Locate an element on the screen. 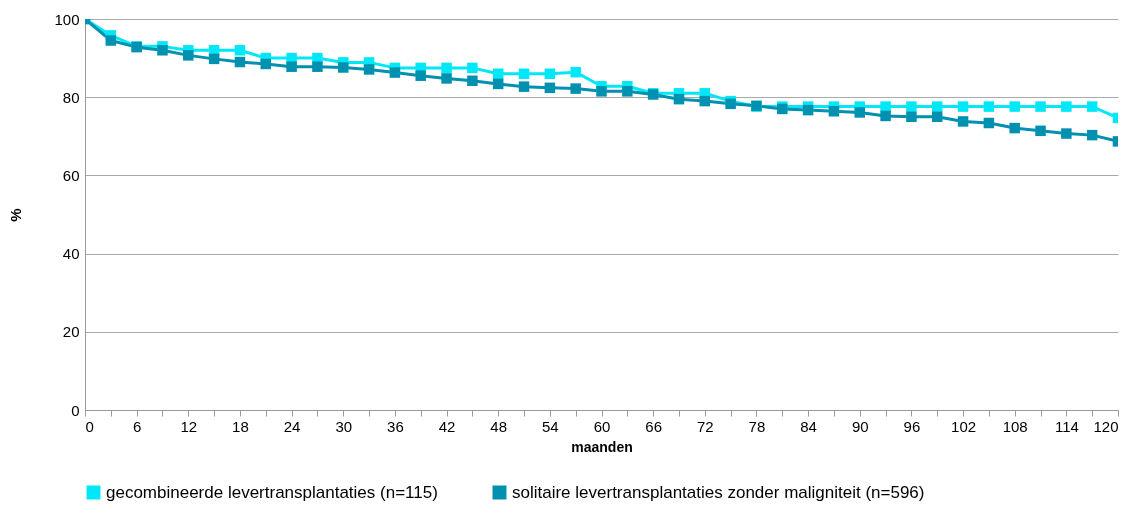  y-tick-label: 20 is located at coordinates (71, 332).